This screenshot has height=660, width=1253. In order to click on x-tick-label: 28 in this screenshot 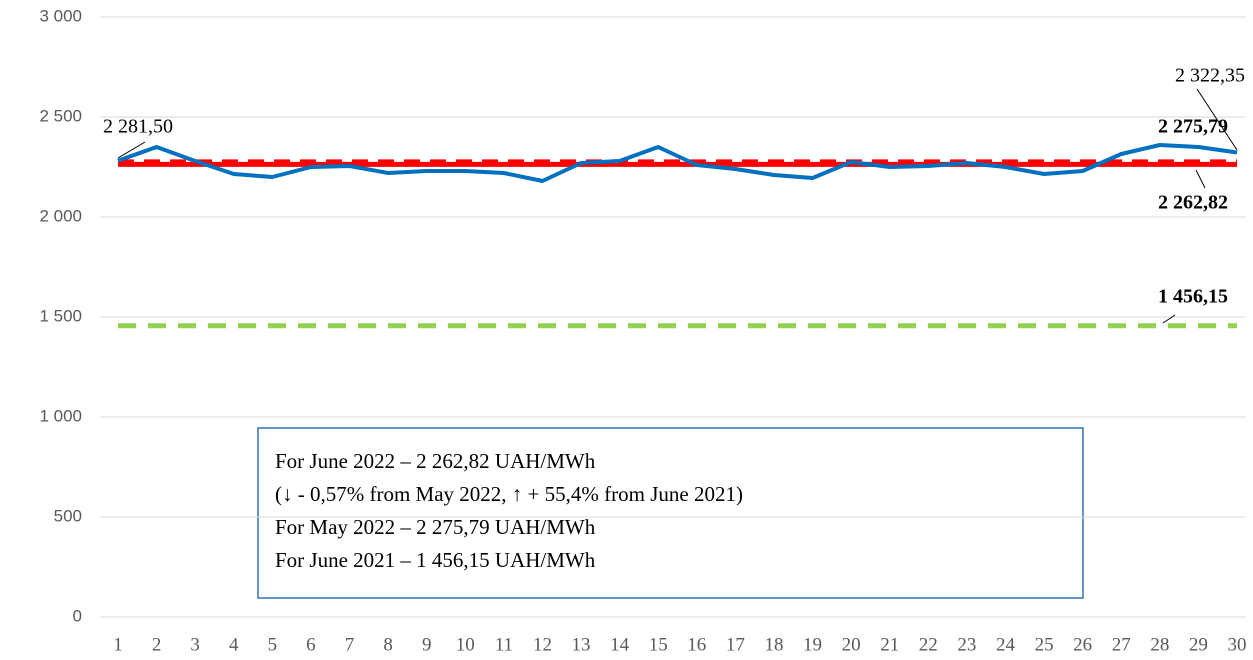, I will do `click(1159, 644)`.